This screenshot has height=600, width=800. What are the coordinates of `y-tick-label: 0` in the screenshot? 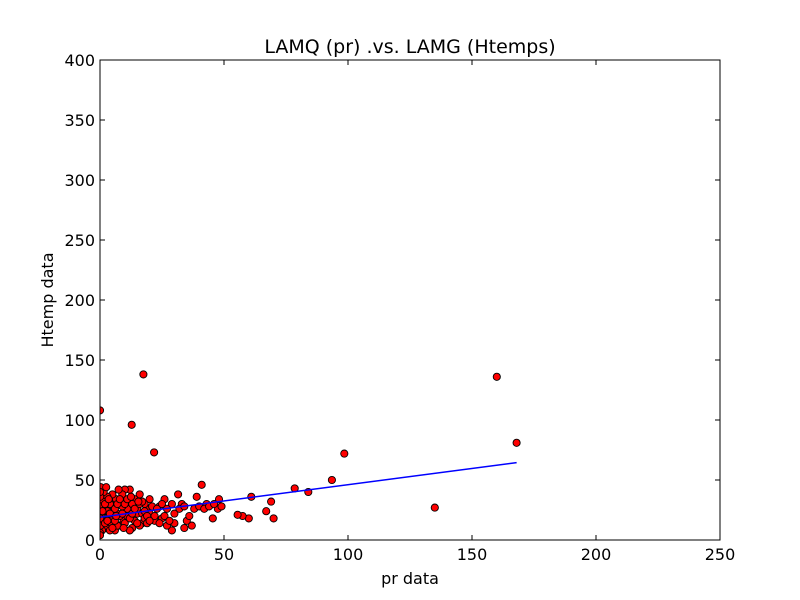 It's located at (90, 540).